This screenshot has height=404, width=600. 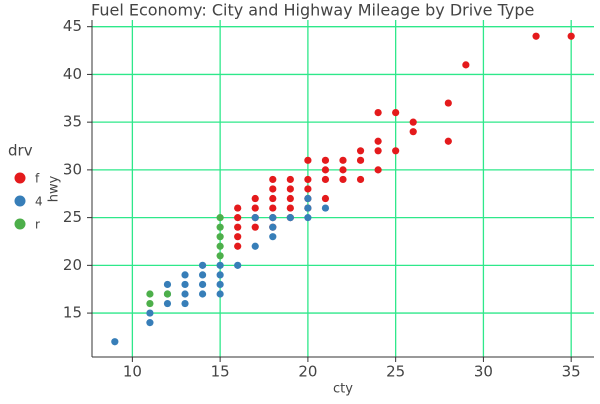 I want to click on x-tick-label: 25, so click(x=395, y=372).